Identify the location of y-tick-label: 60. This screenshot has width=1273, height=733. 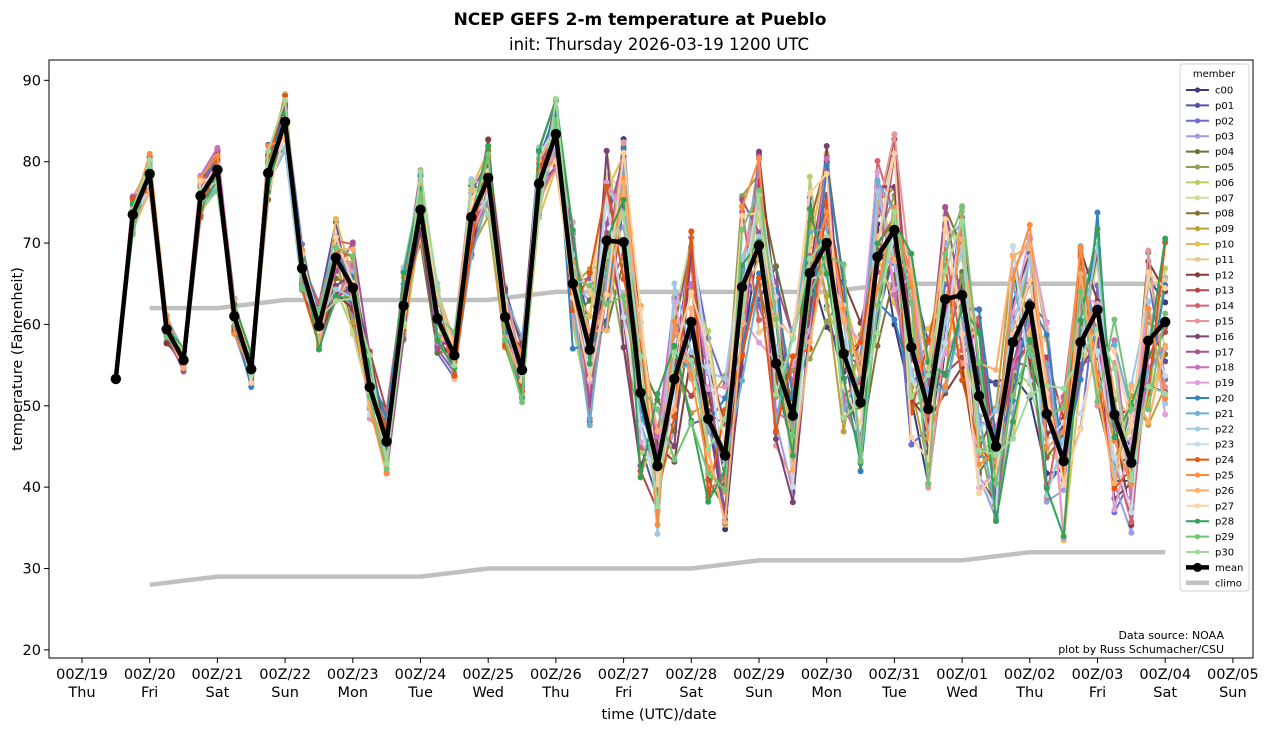
(32, 325).